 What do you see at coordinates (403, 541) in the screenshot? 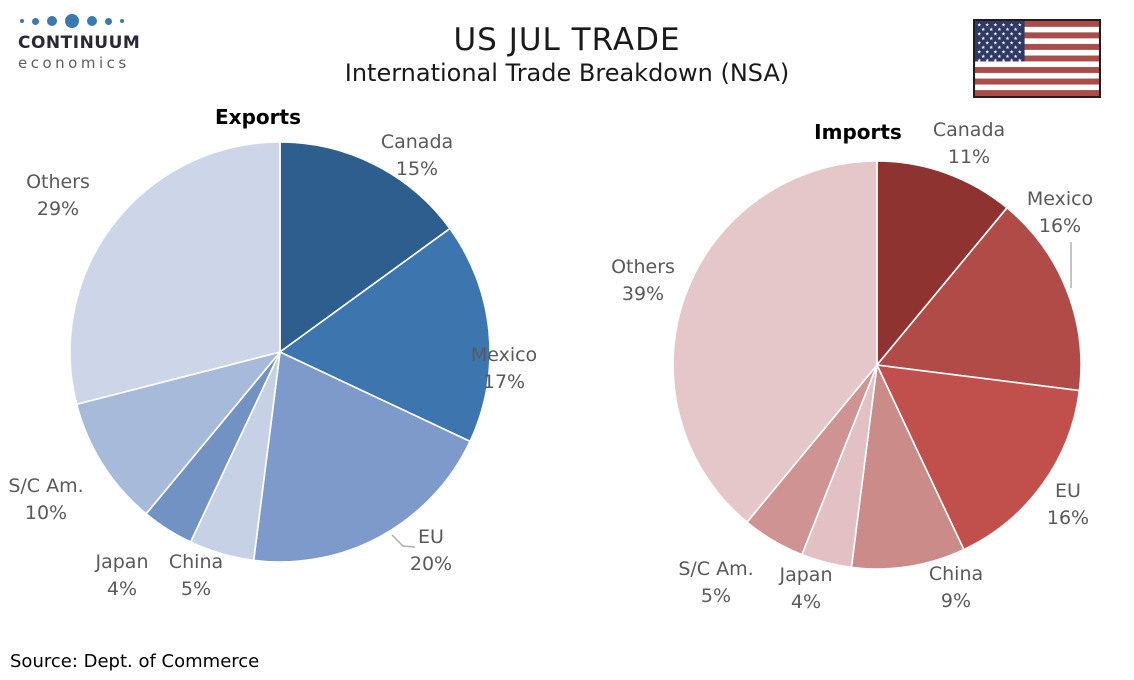
I see `leader-line` at bounding box center [403, 541].